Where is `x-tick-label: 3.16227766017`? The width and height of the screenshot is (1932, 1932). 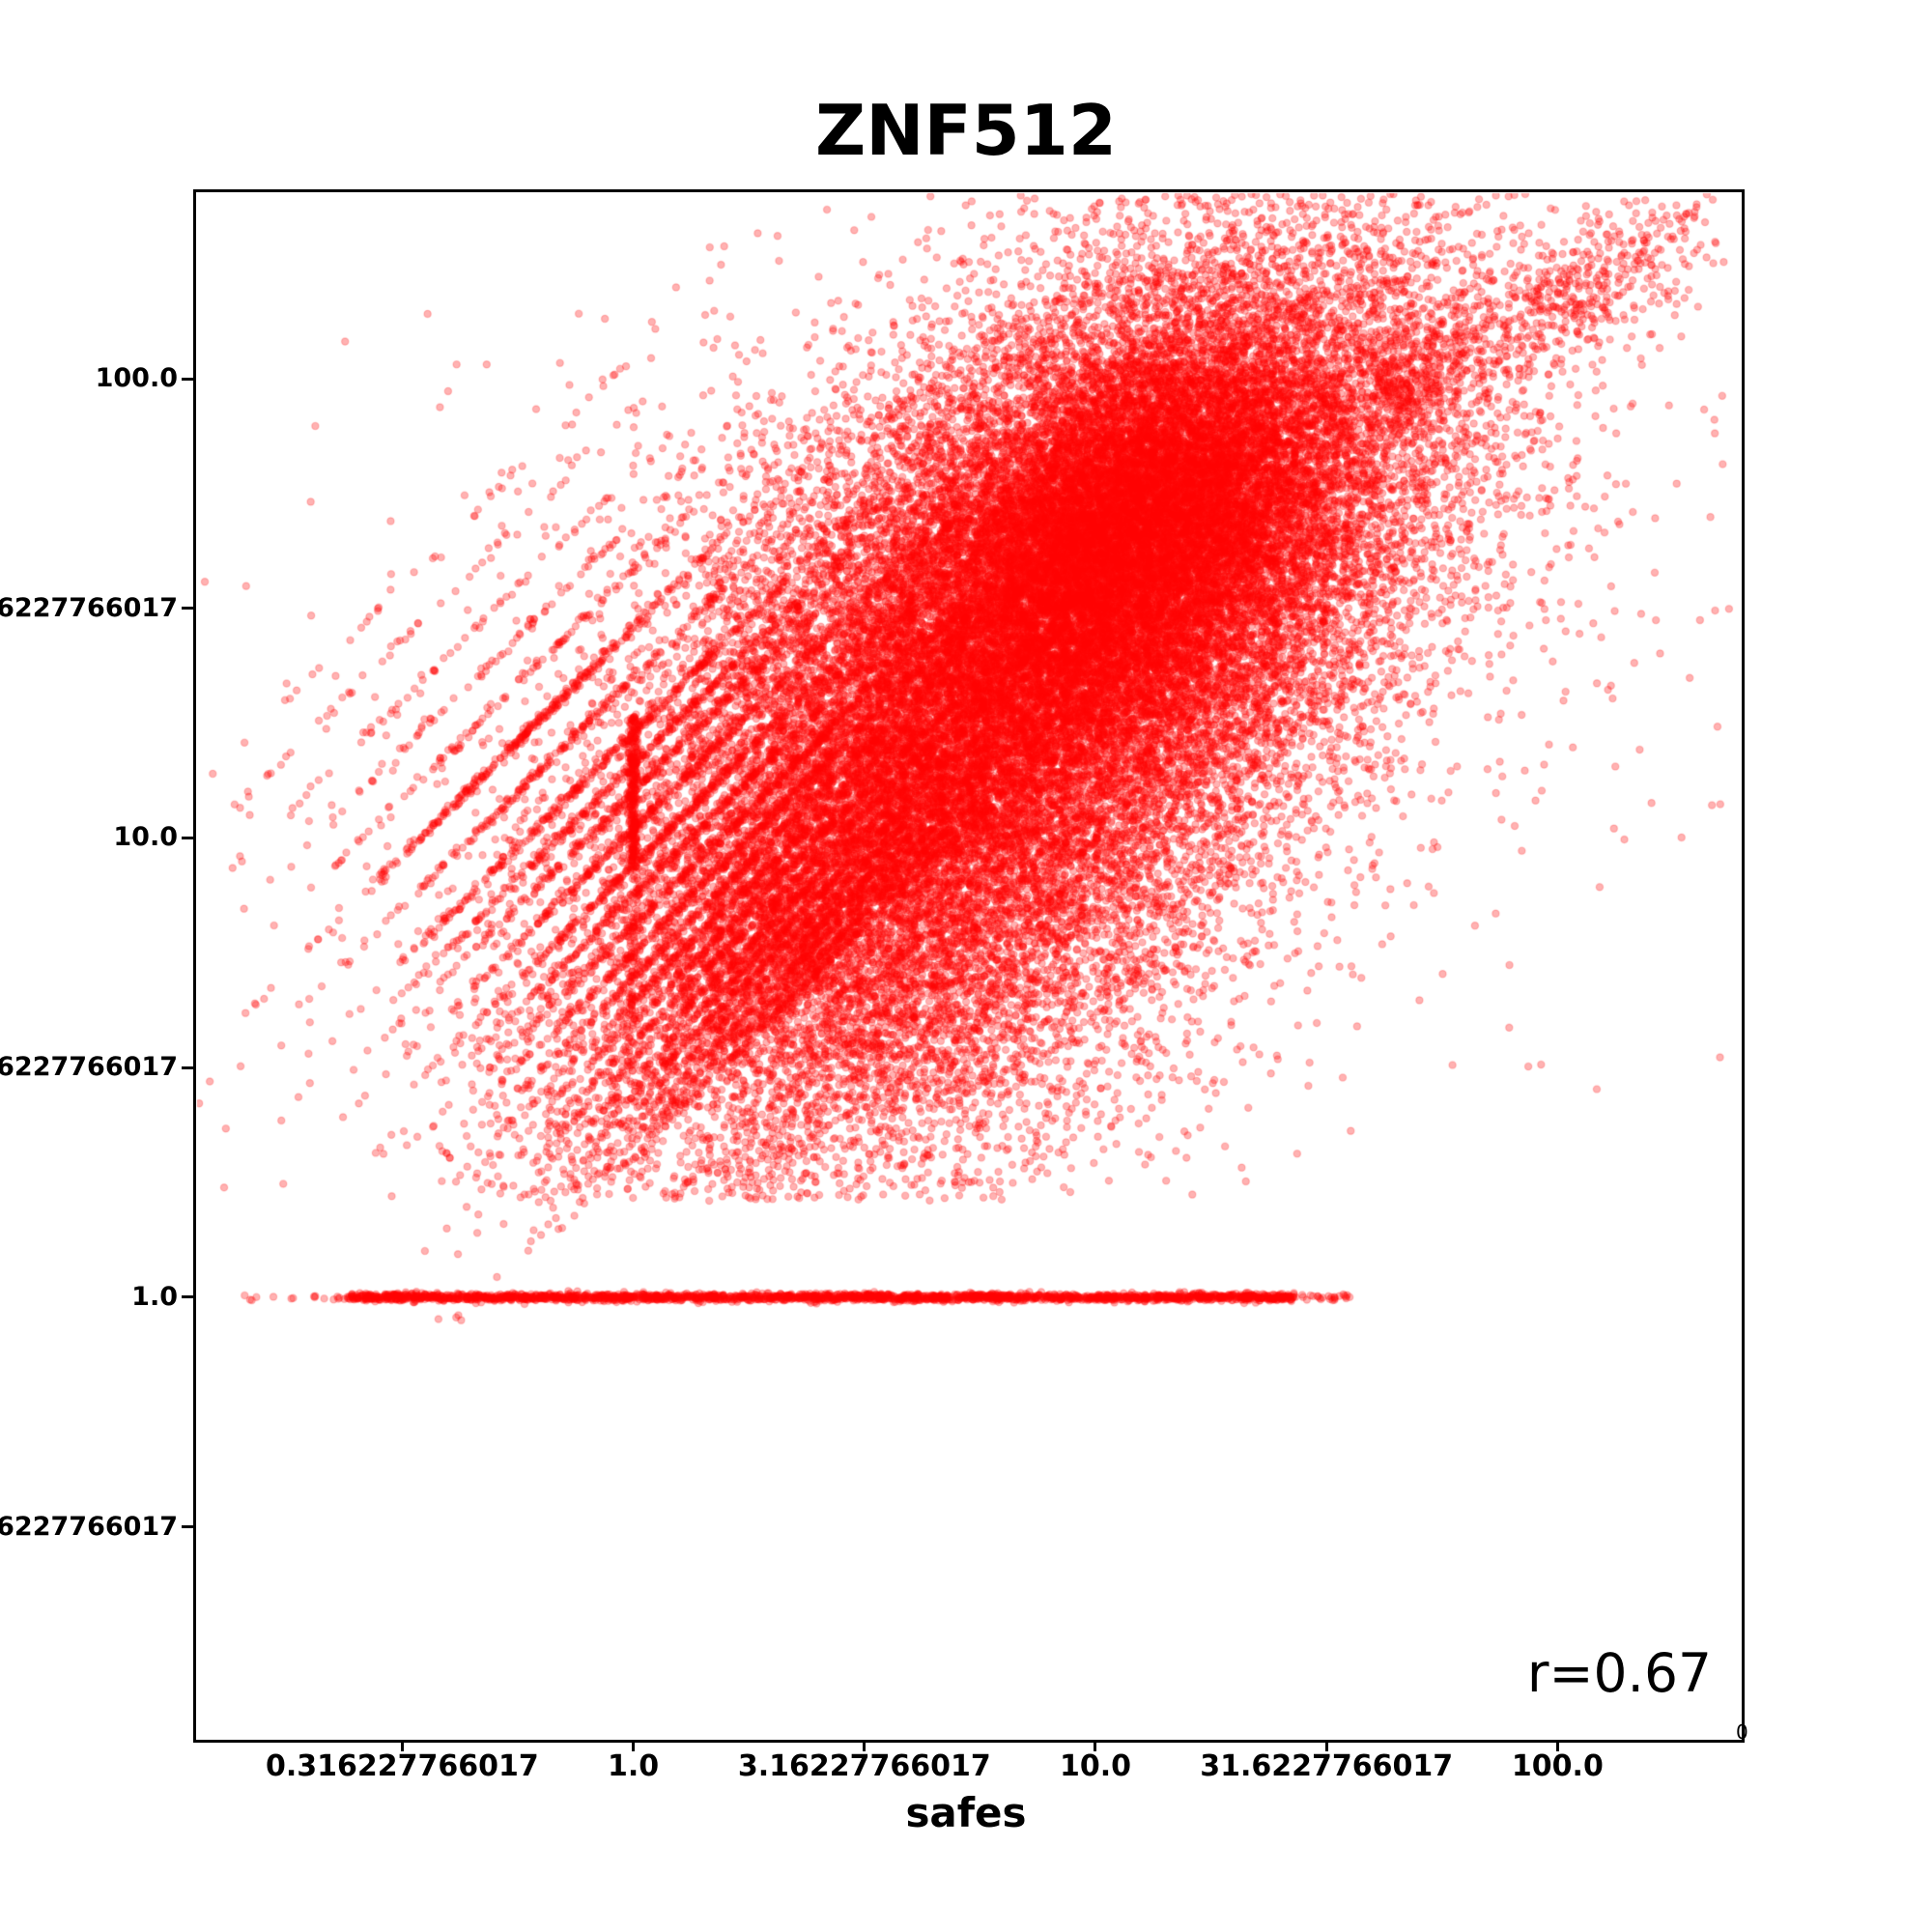 x-tick-label: 3.16227766017 is located at coordinates (864, 1766).